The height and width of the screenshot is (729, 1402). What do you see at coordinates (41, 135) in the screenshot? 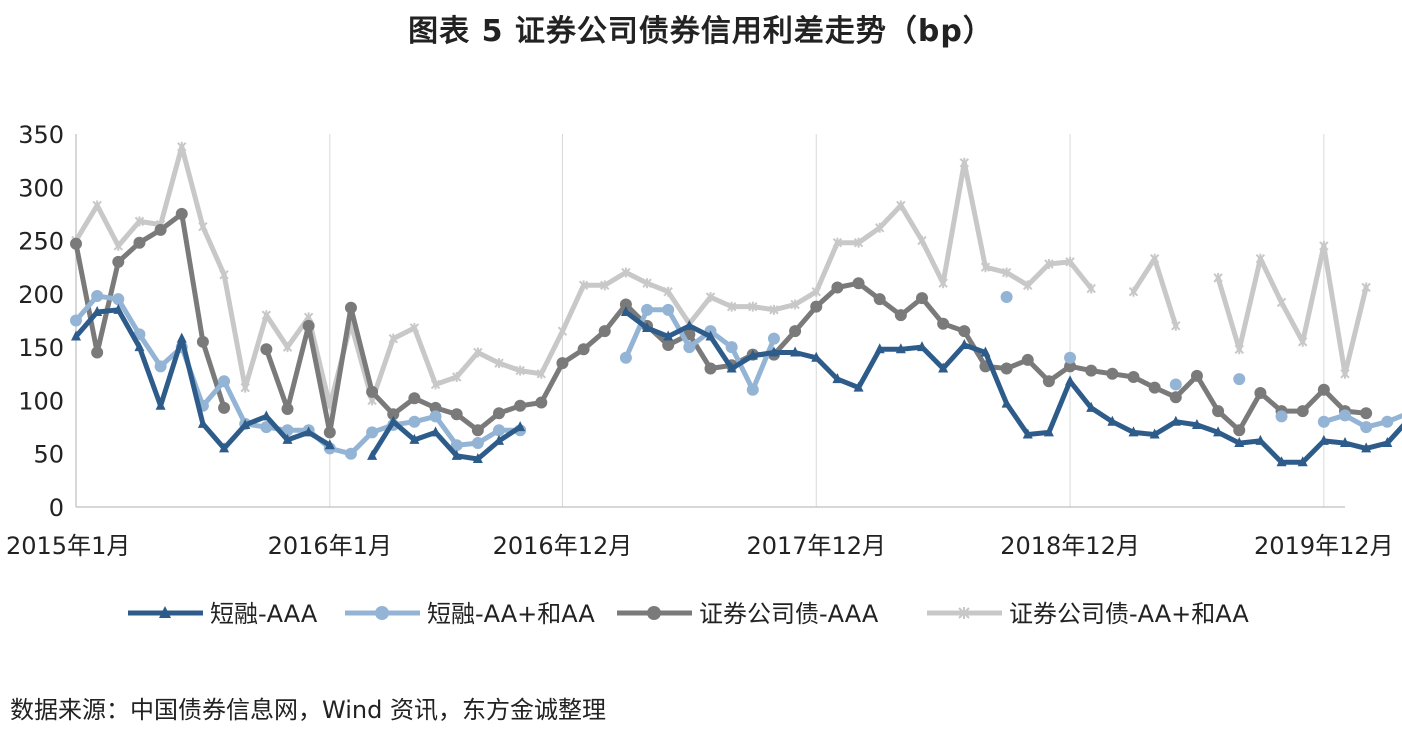
I see `y-tick-label: 350` at bounding box center [41, 135].